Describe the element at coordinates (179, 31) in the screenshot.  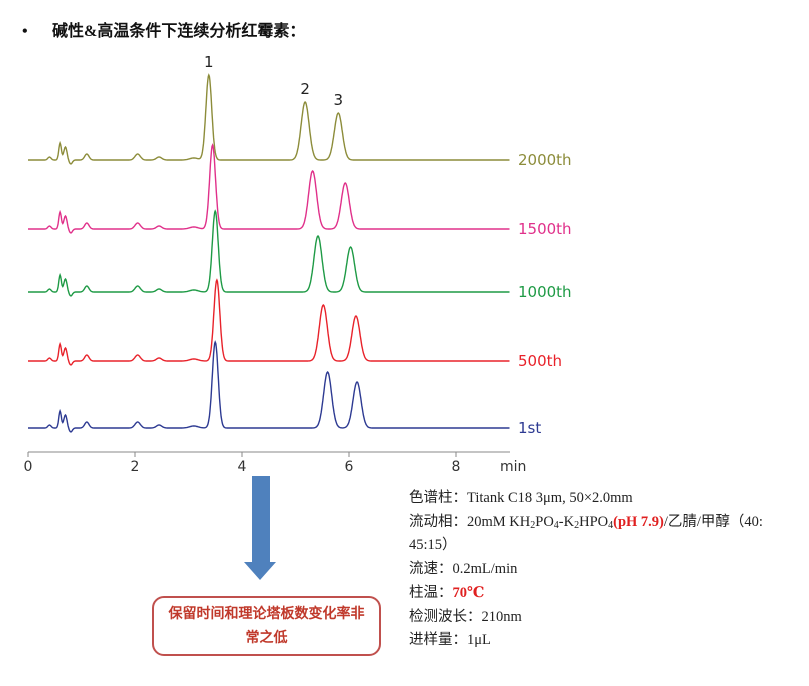
I see `heading-text: 碱性&高温条件下连续分析红霉素：` at that location.